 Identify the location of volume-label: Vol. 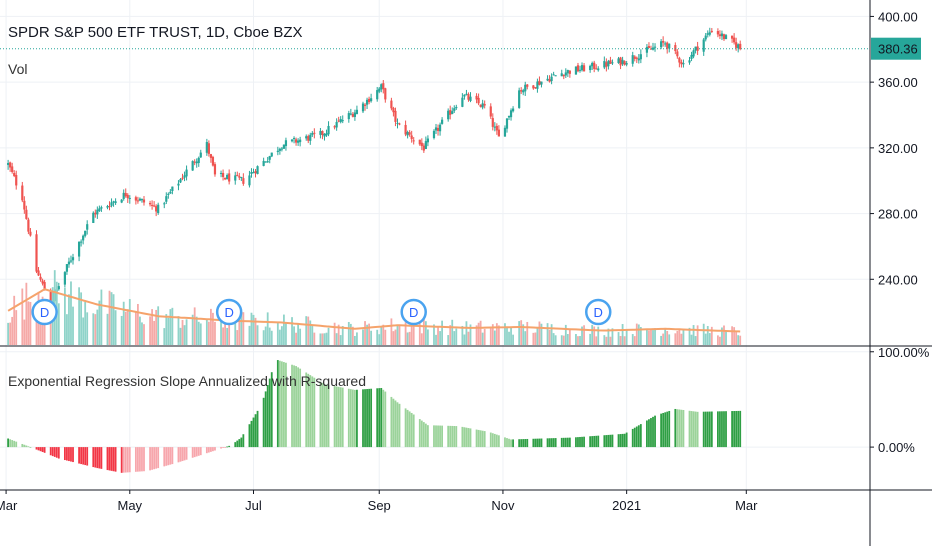
(18, 69).